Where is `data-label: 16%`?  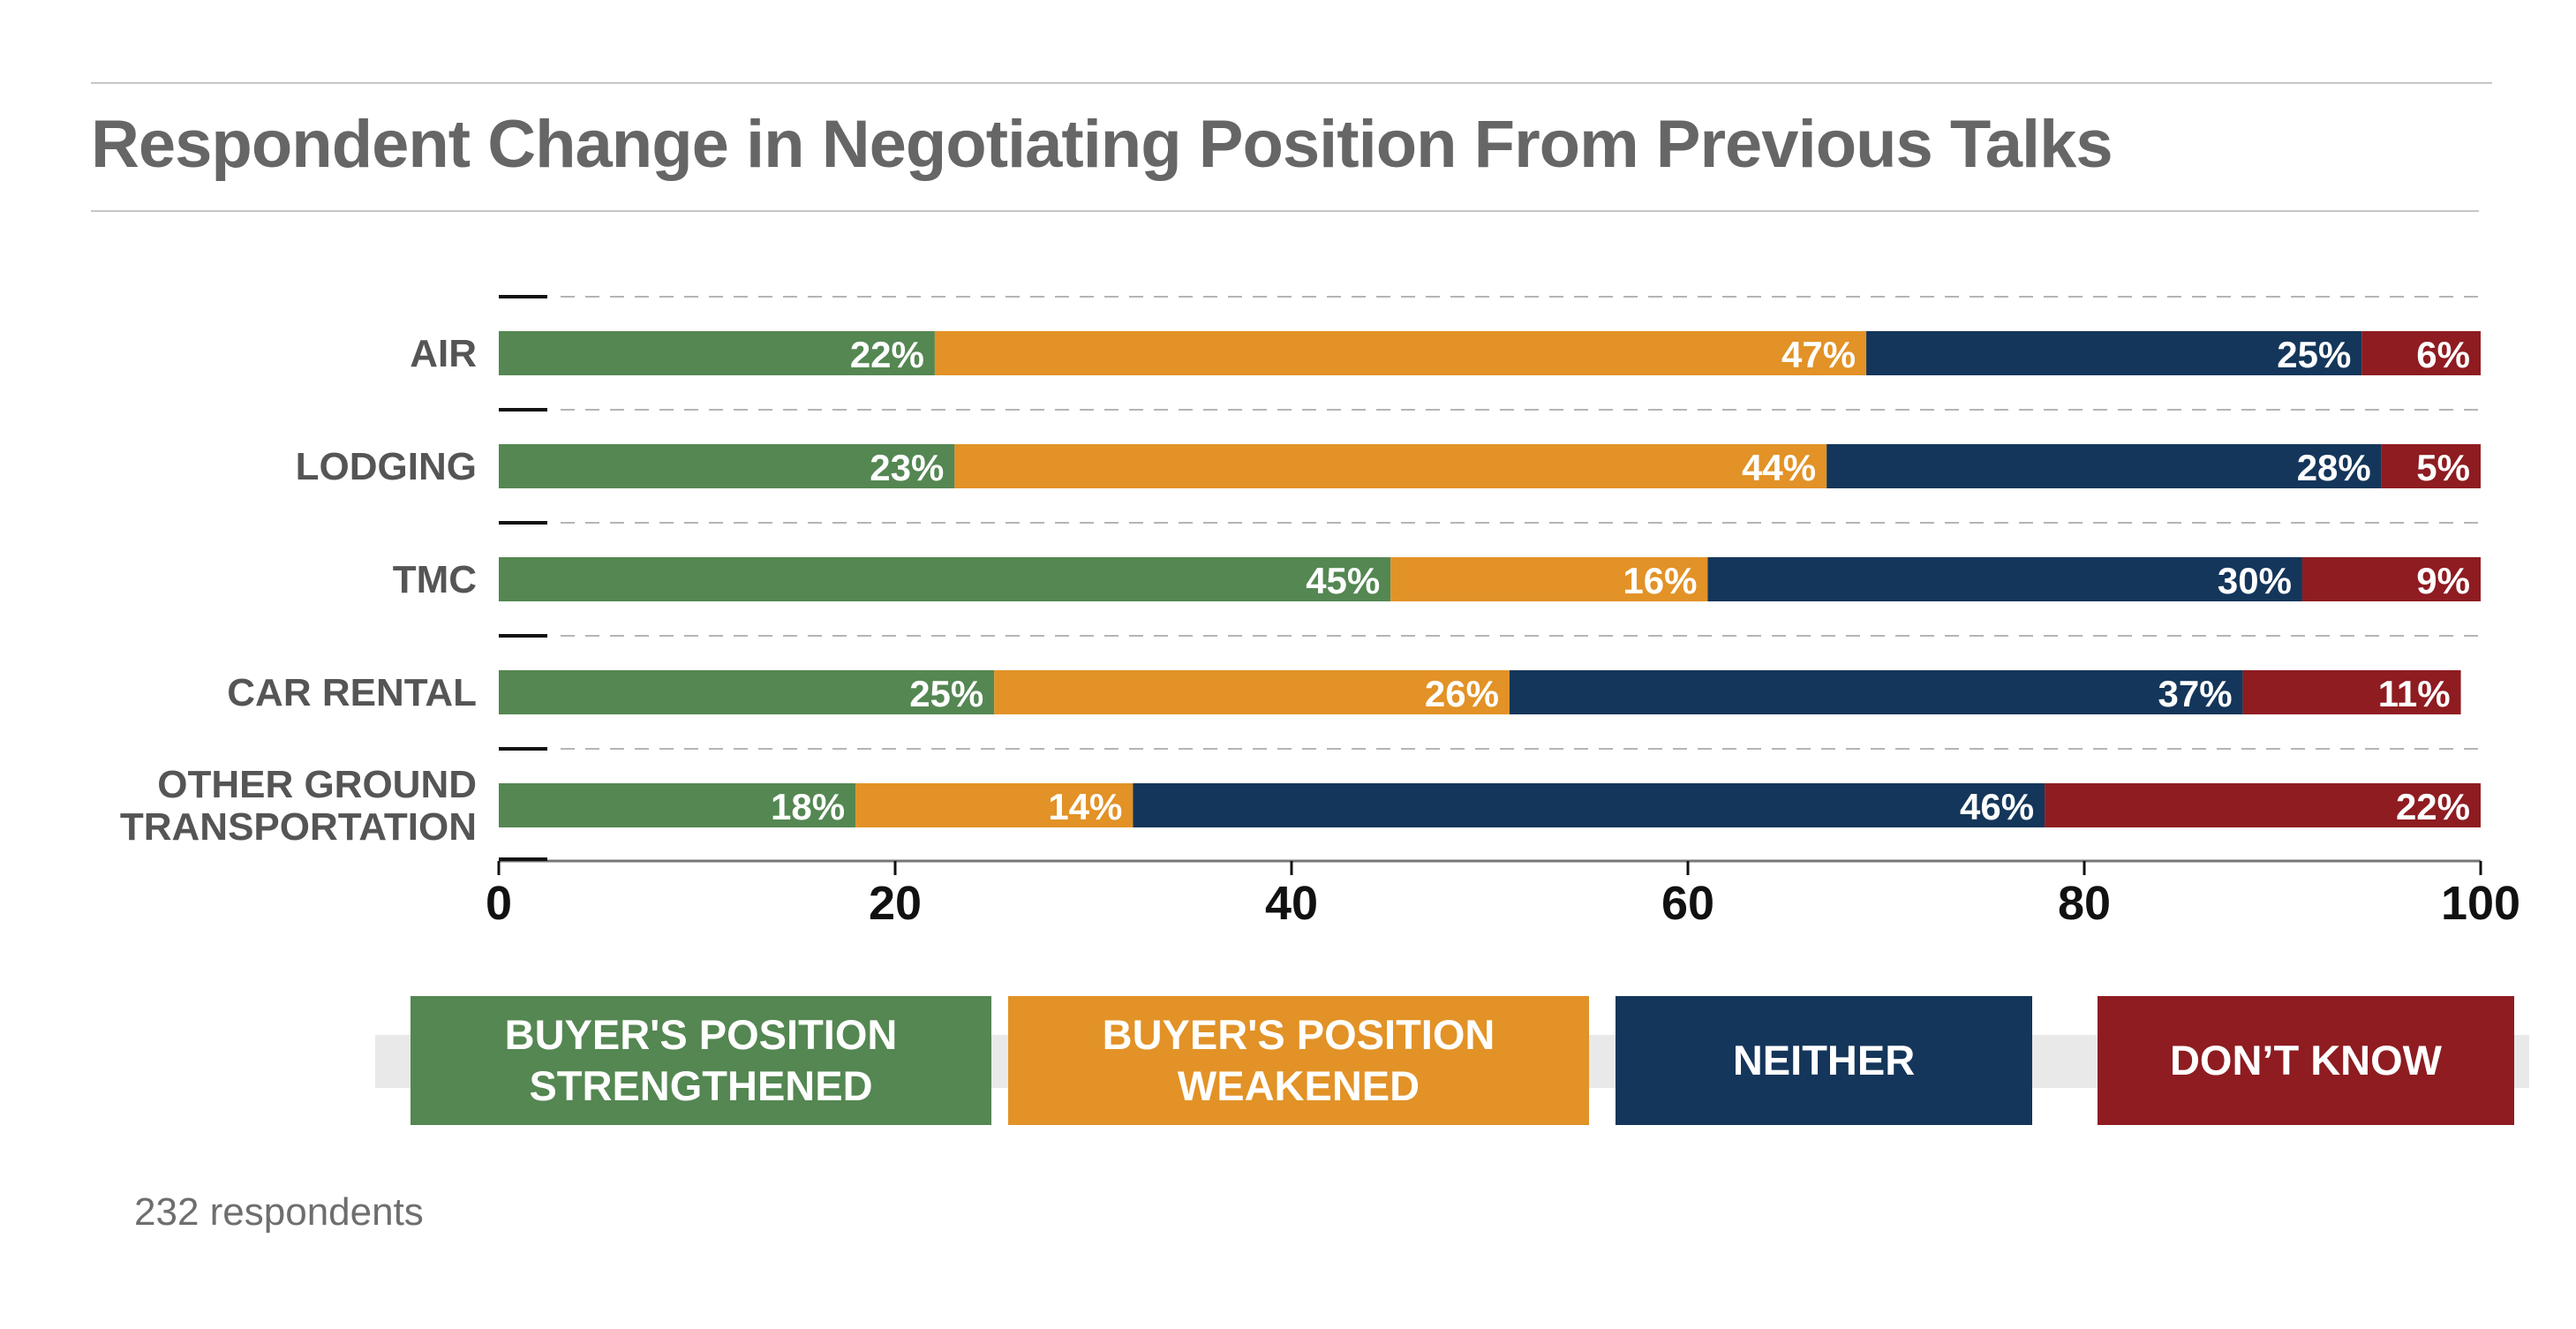
data-label: 16% is located at coordinates (1660, 580).